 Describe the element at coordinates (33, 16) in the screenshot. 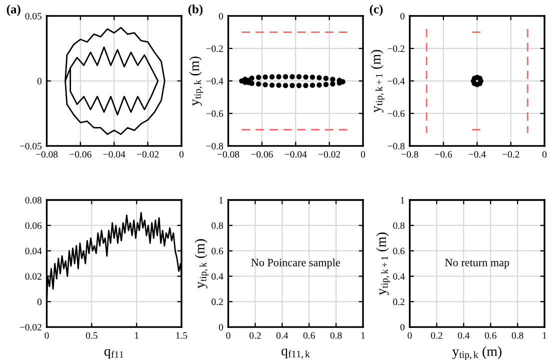

I see `y-tick-label: 0.05` at that location.